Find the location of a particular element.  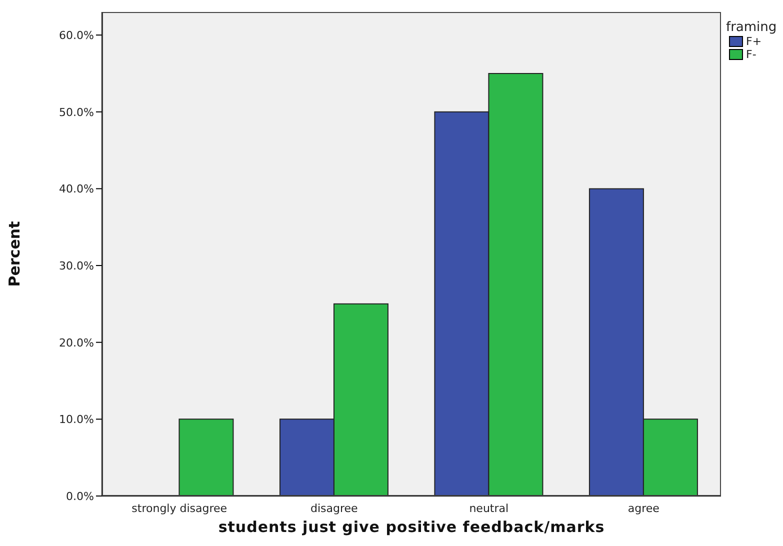

legend-title: framing is located at coordinates (752, 27).